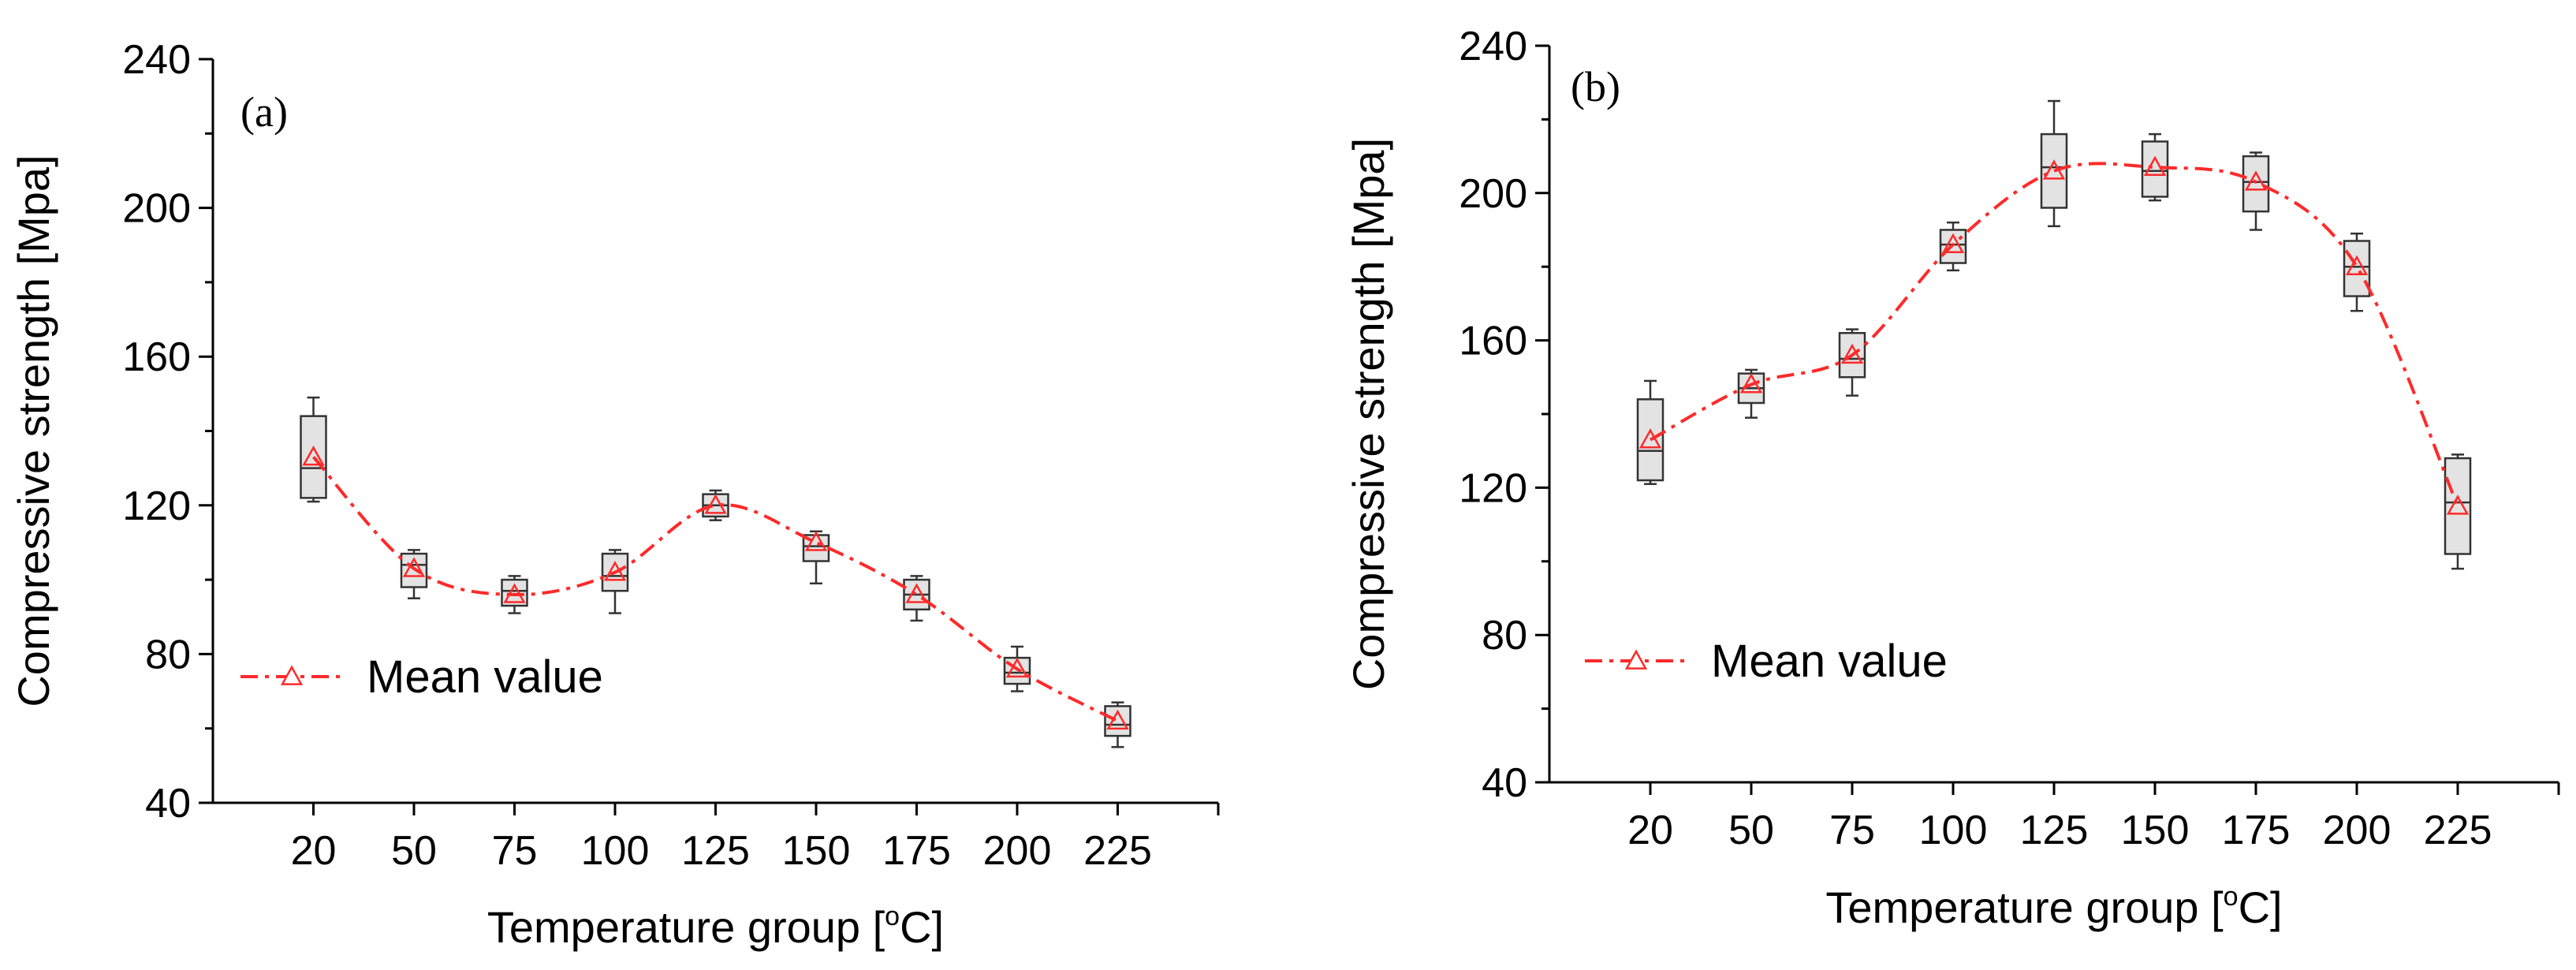  What do you see at coordinates (264, 112) in the screenshot?
I see `panel-tag: (a)` at bounding box center [264, 112].